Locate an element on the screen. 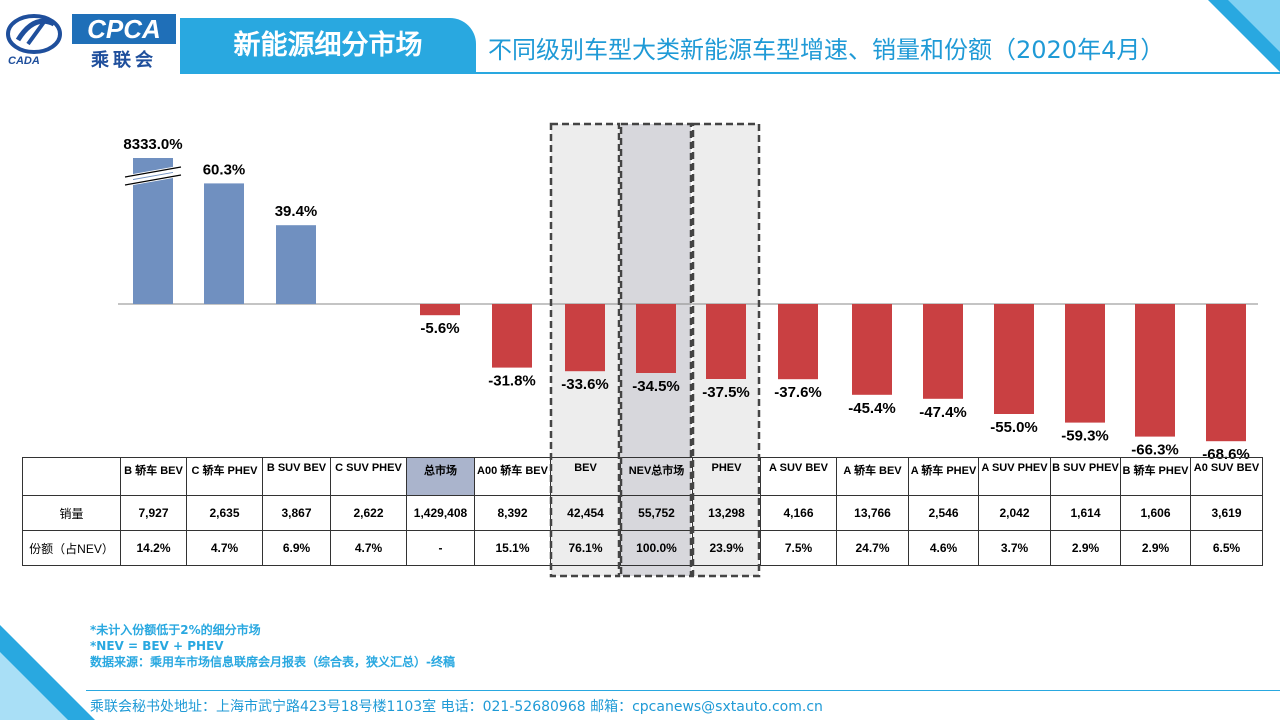  data-label-14: -66.3% is located at coordinates (1155, 450).